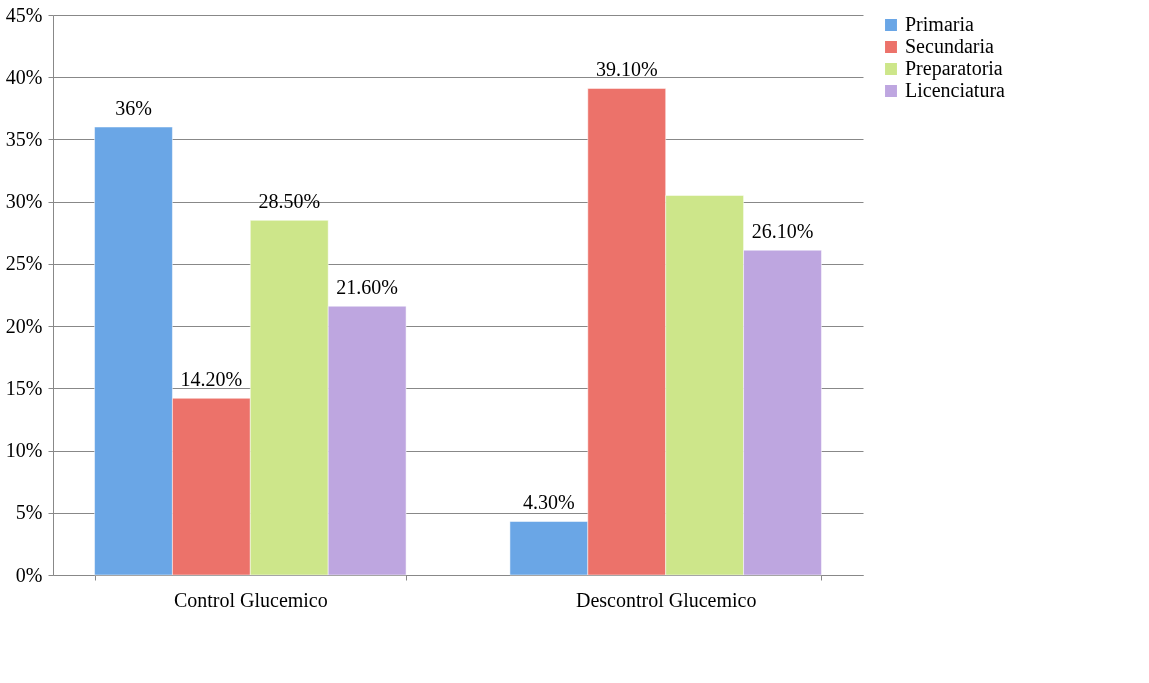 The height and width of the screenshot is (683, 1149). What do you see at coordinates (29, 574) in the screenshot?
I see `y-tick-label: 0%` at bounding box center [29, 574].